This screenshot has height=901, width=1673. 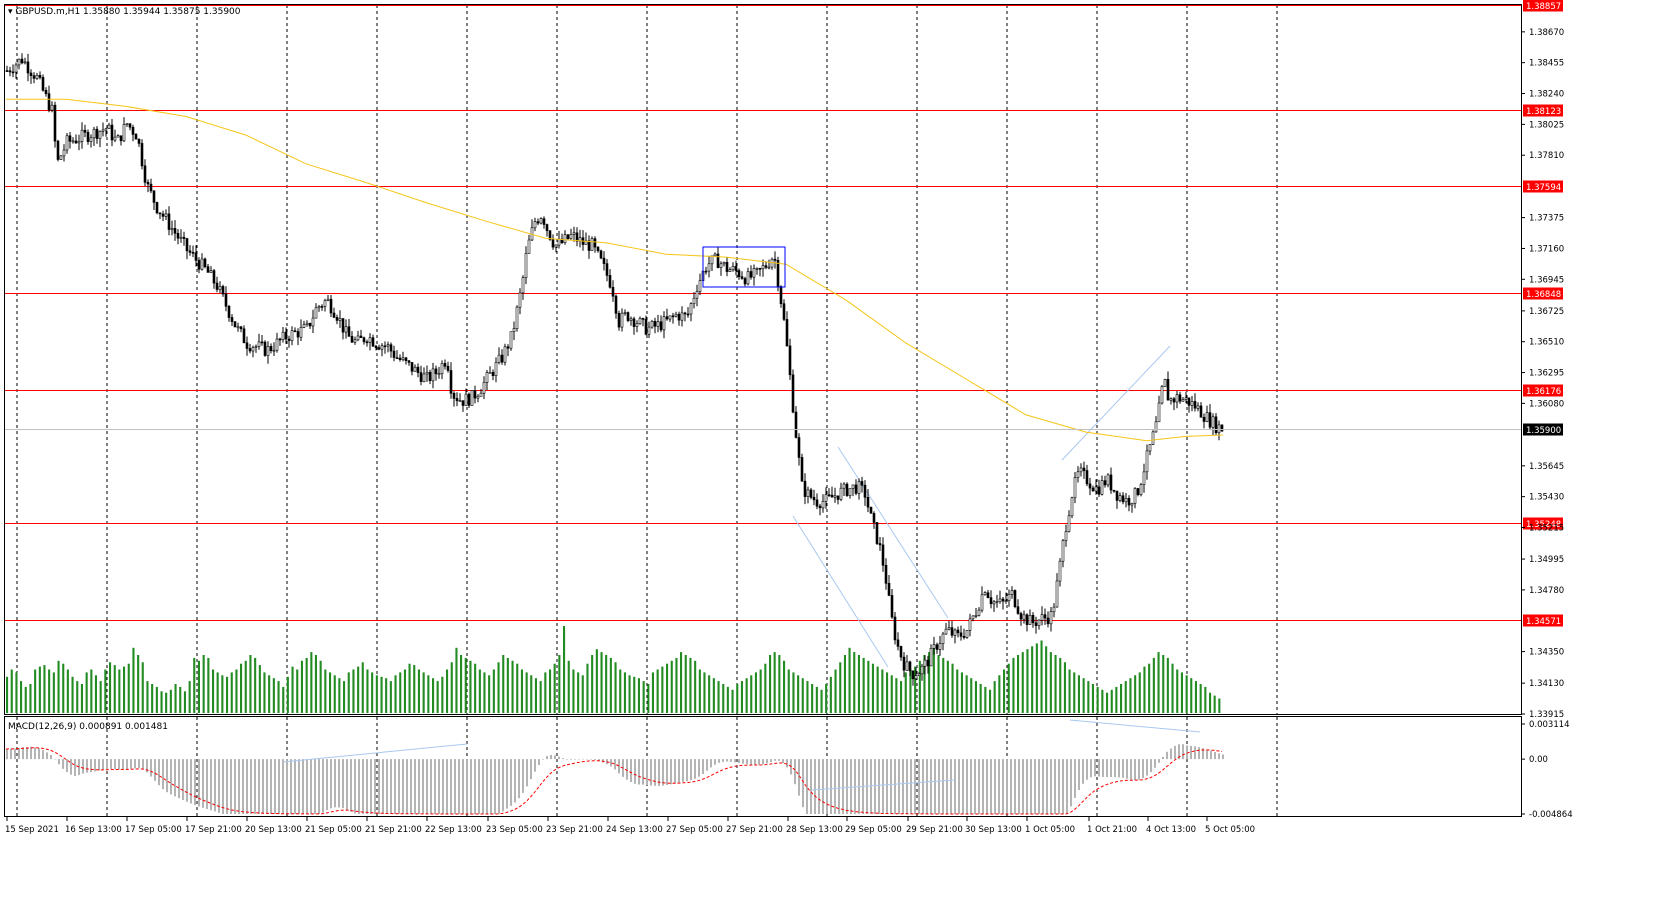 I want to click on trend-line-down-upper, so click(x=893, y=532).